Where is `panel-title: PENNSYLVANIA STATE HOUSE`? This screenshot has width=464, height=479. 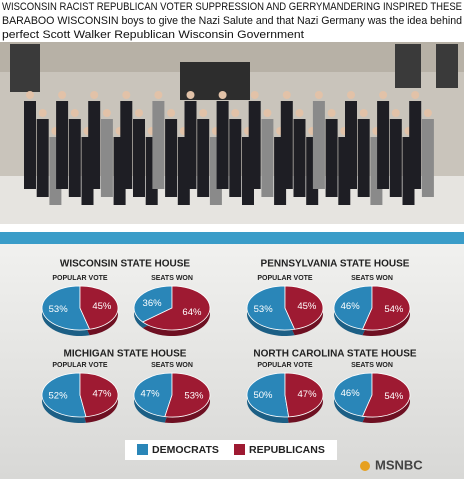 panel-title: PENNSYLVANIA STATE HOUSE is located at coordinates (335, 264).